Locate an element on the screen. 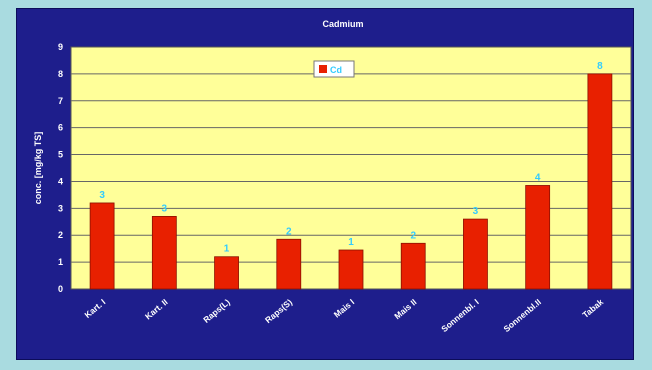 The image size is (652, 370). y-tick-label: 2 is located at coordinates (60, 235).